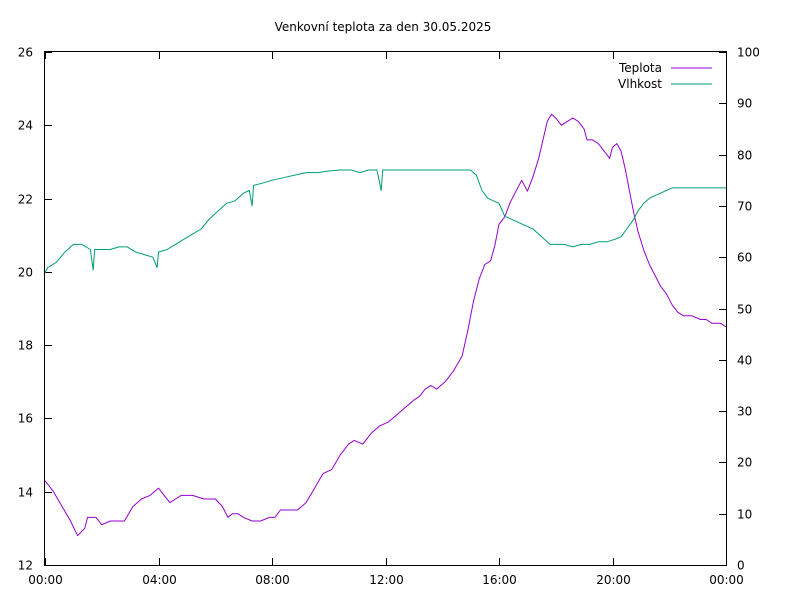  What do you see at coordinates (159, 580) in the screenshot?
I see `x-tick-label: 04:00` at bounding box center [159, 580].